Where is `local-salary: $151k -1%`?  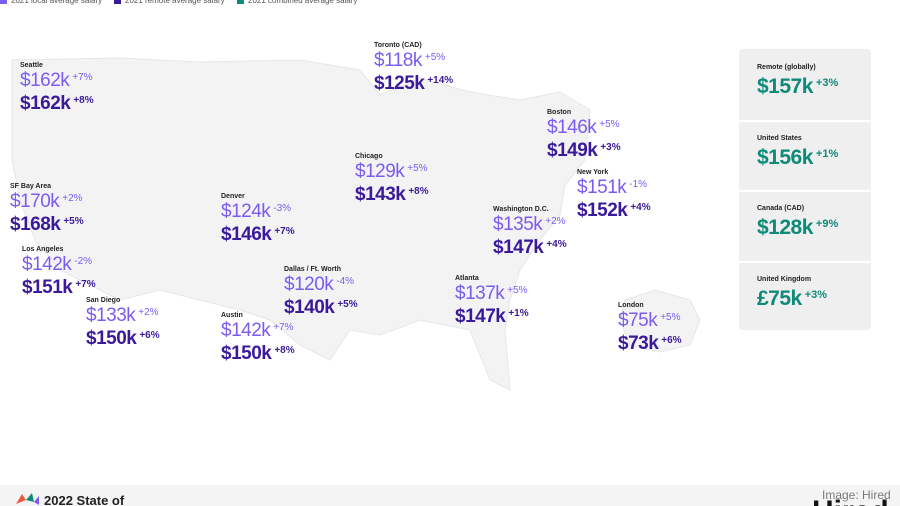 local-salary: $151k -1% is located at coordinates (614, 188).